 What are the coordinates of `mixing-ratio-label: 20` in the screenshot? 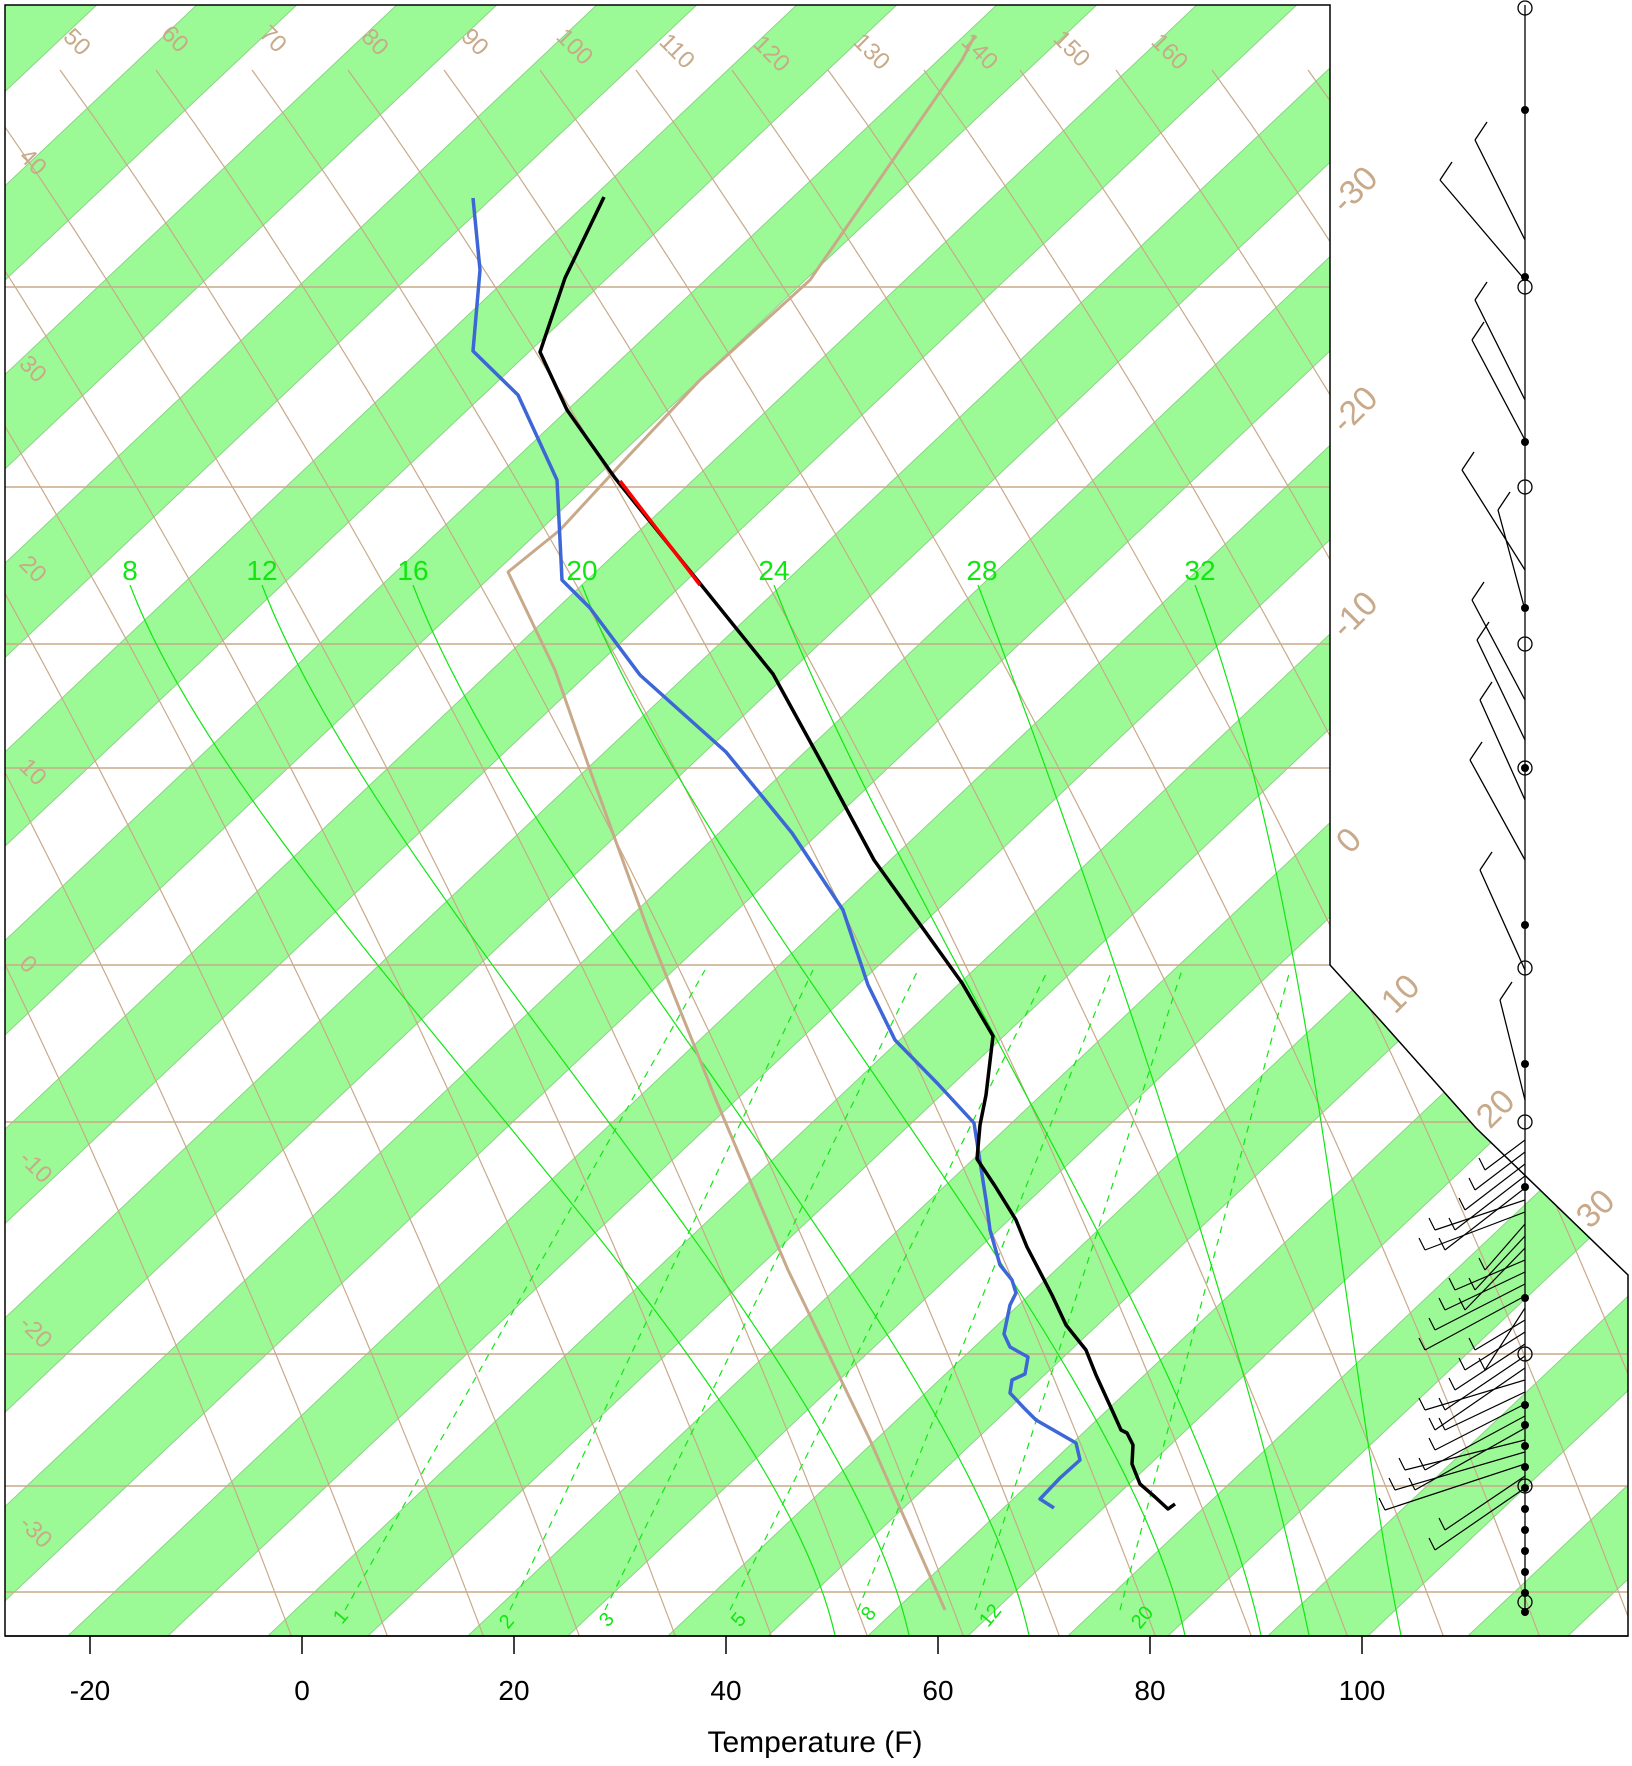 It's located at (581, 570).